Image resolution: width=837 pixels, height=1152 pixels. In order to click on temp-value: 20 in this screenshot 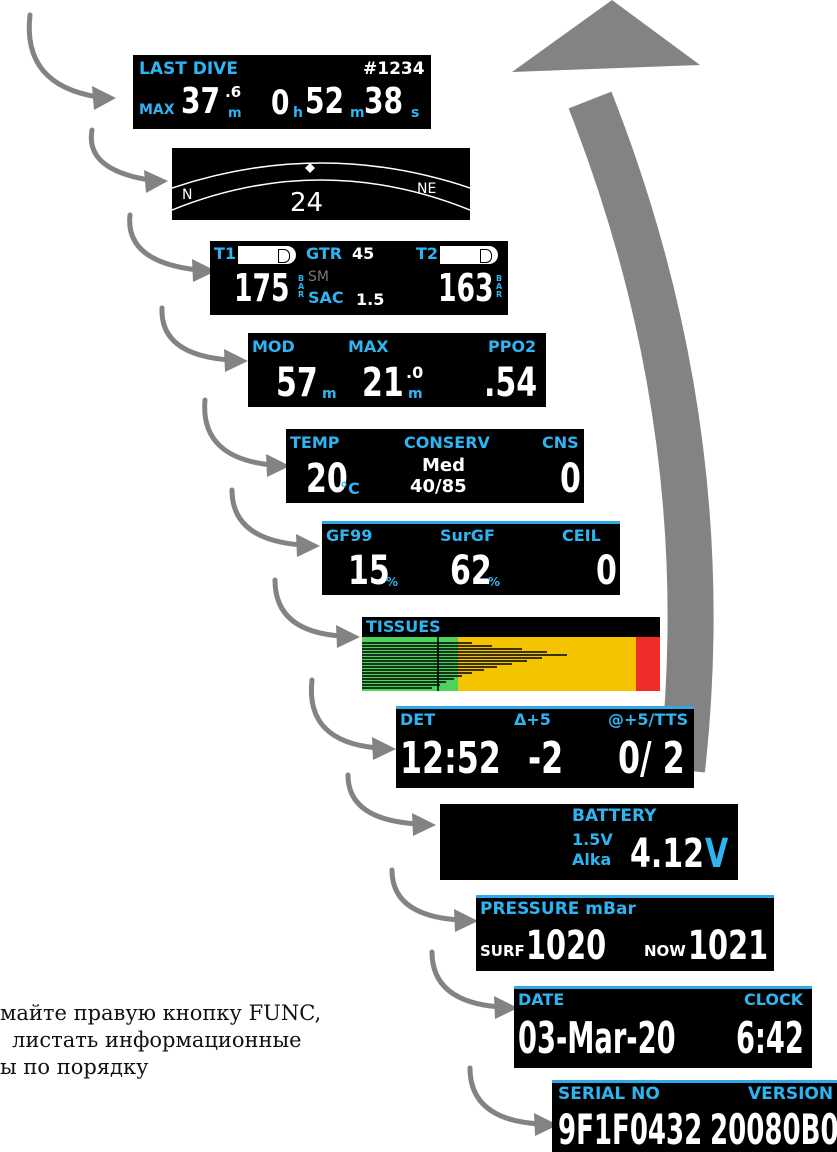, I will do `click(327, 479)`.